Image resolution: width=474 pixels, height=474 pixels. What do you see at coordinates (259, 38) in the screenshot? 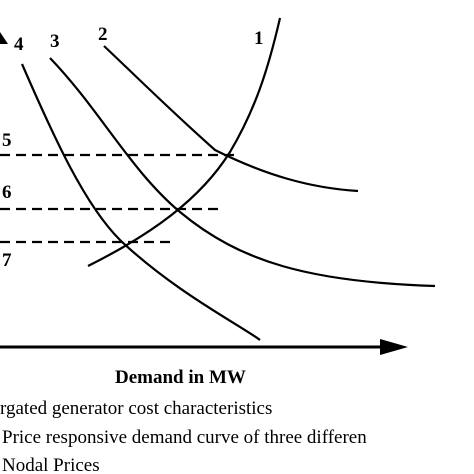
I see `curve-label-1: 1` at bounding box center [259, 38].